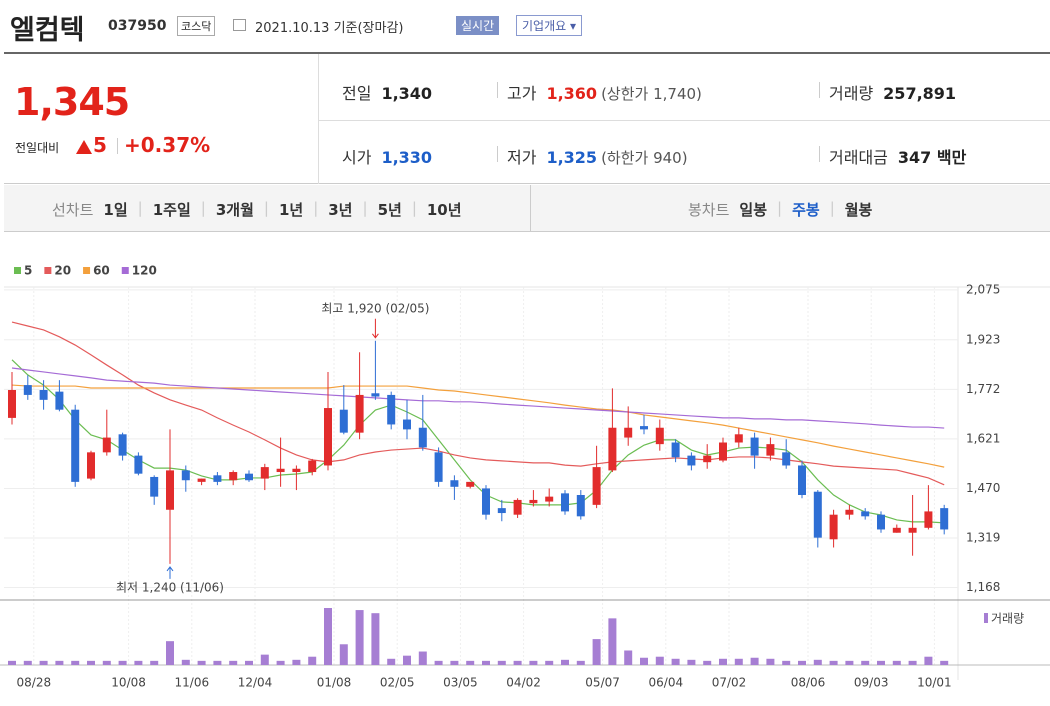  I want to click on tab: 주봉, so click(806, 210).